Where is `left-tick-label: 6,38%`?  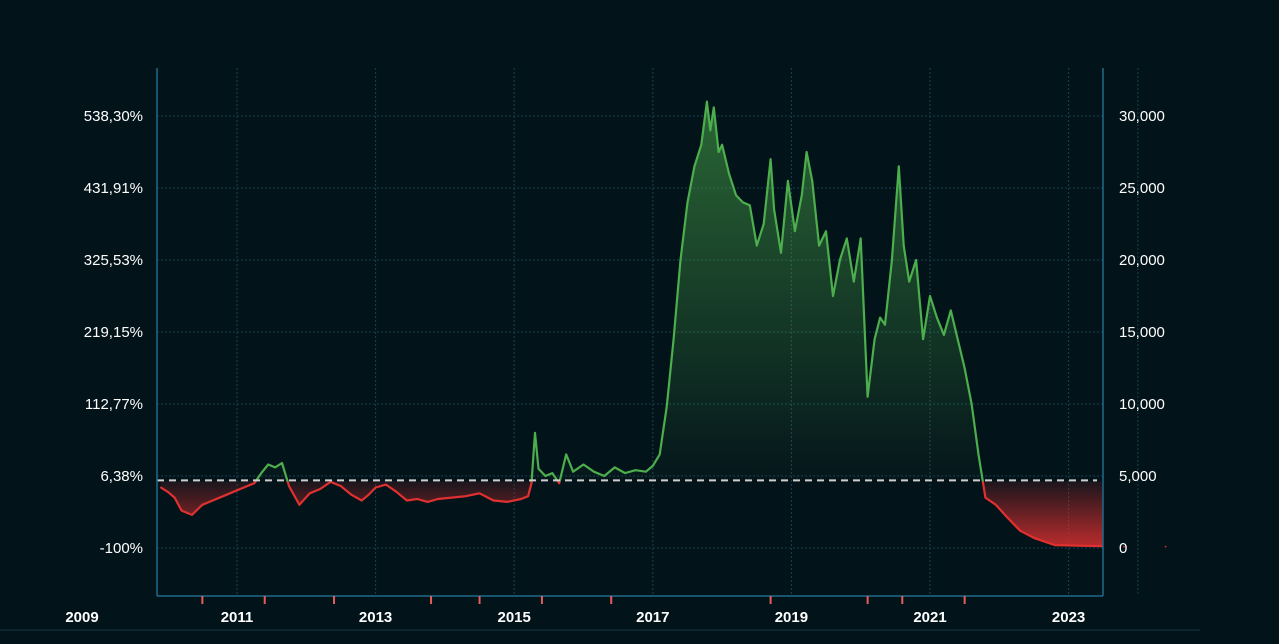
left-tick-label: 6,38% is located at coordinates (121, 476).